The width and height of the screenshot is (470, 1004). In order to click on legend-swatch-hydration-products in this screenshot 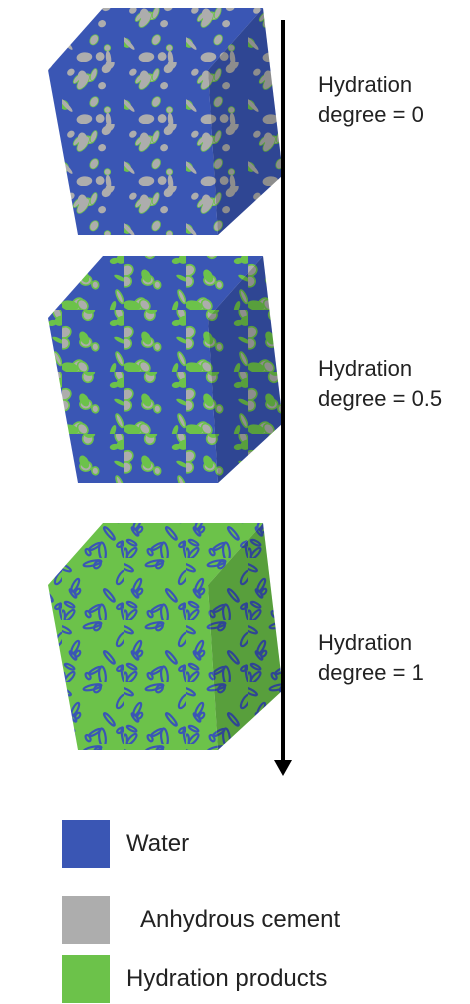, I will do `click(86, 979)`.